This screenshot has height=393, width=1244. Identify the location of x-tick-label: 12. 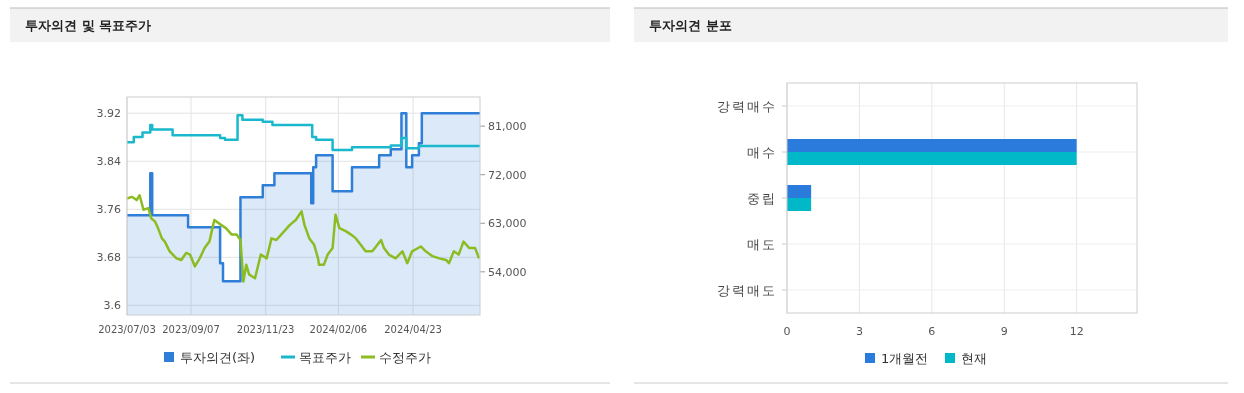
(1076, 331).